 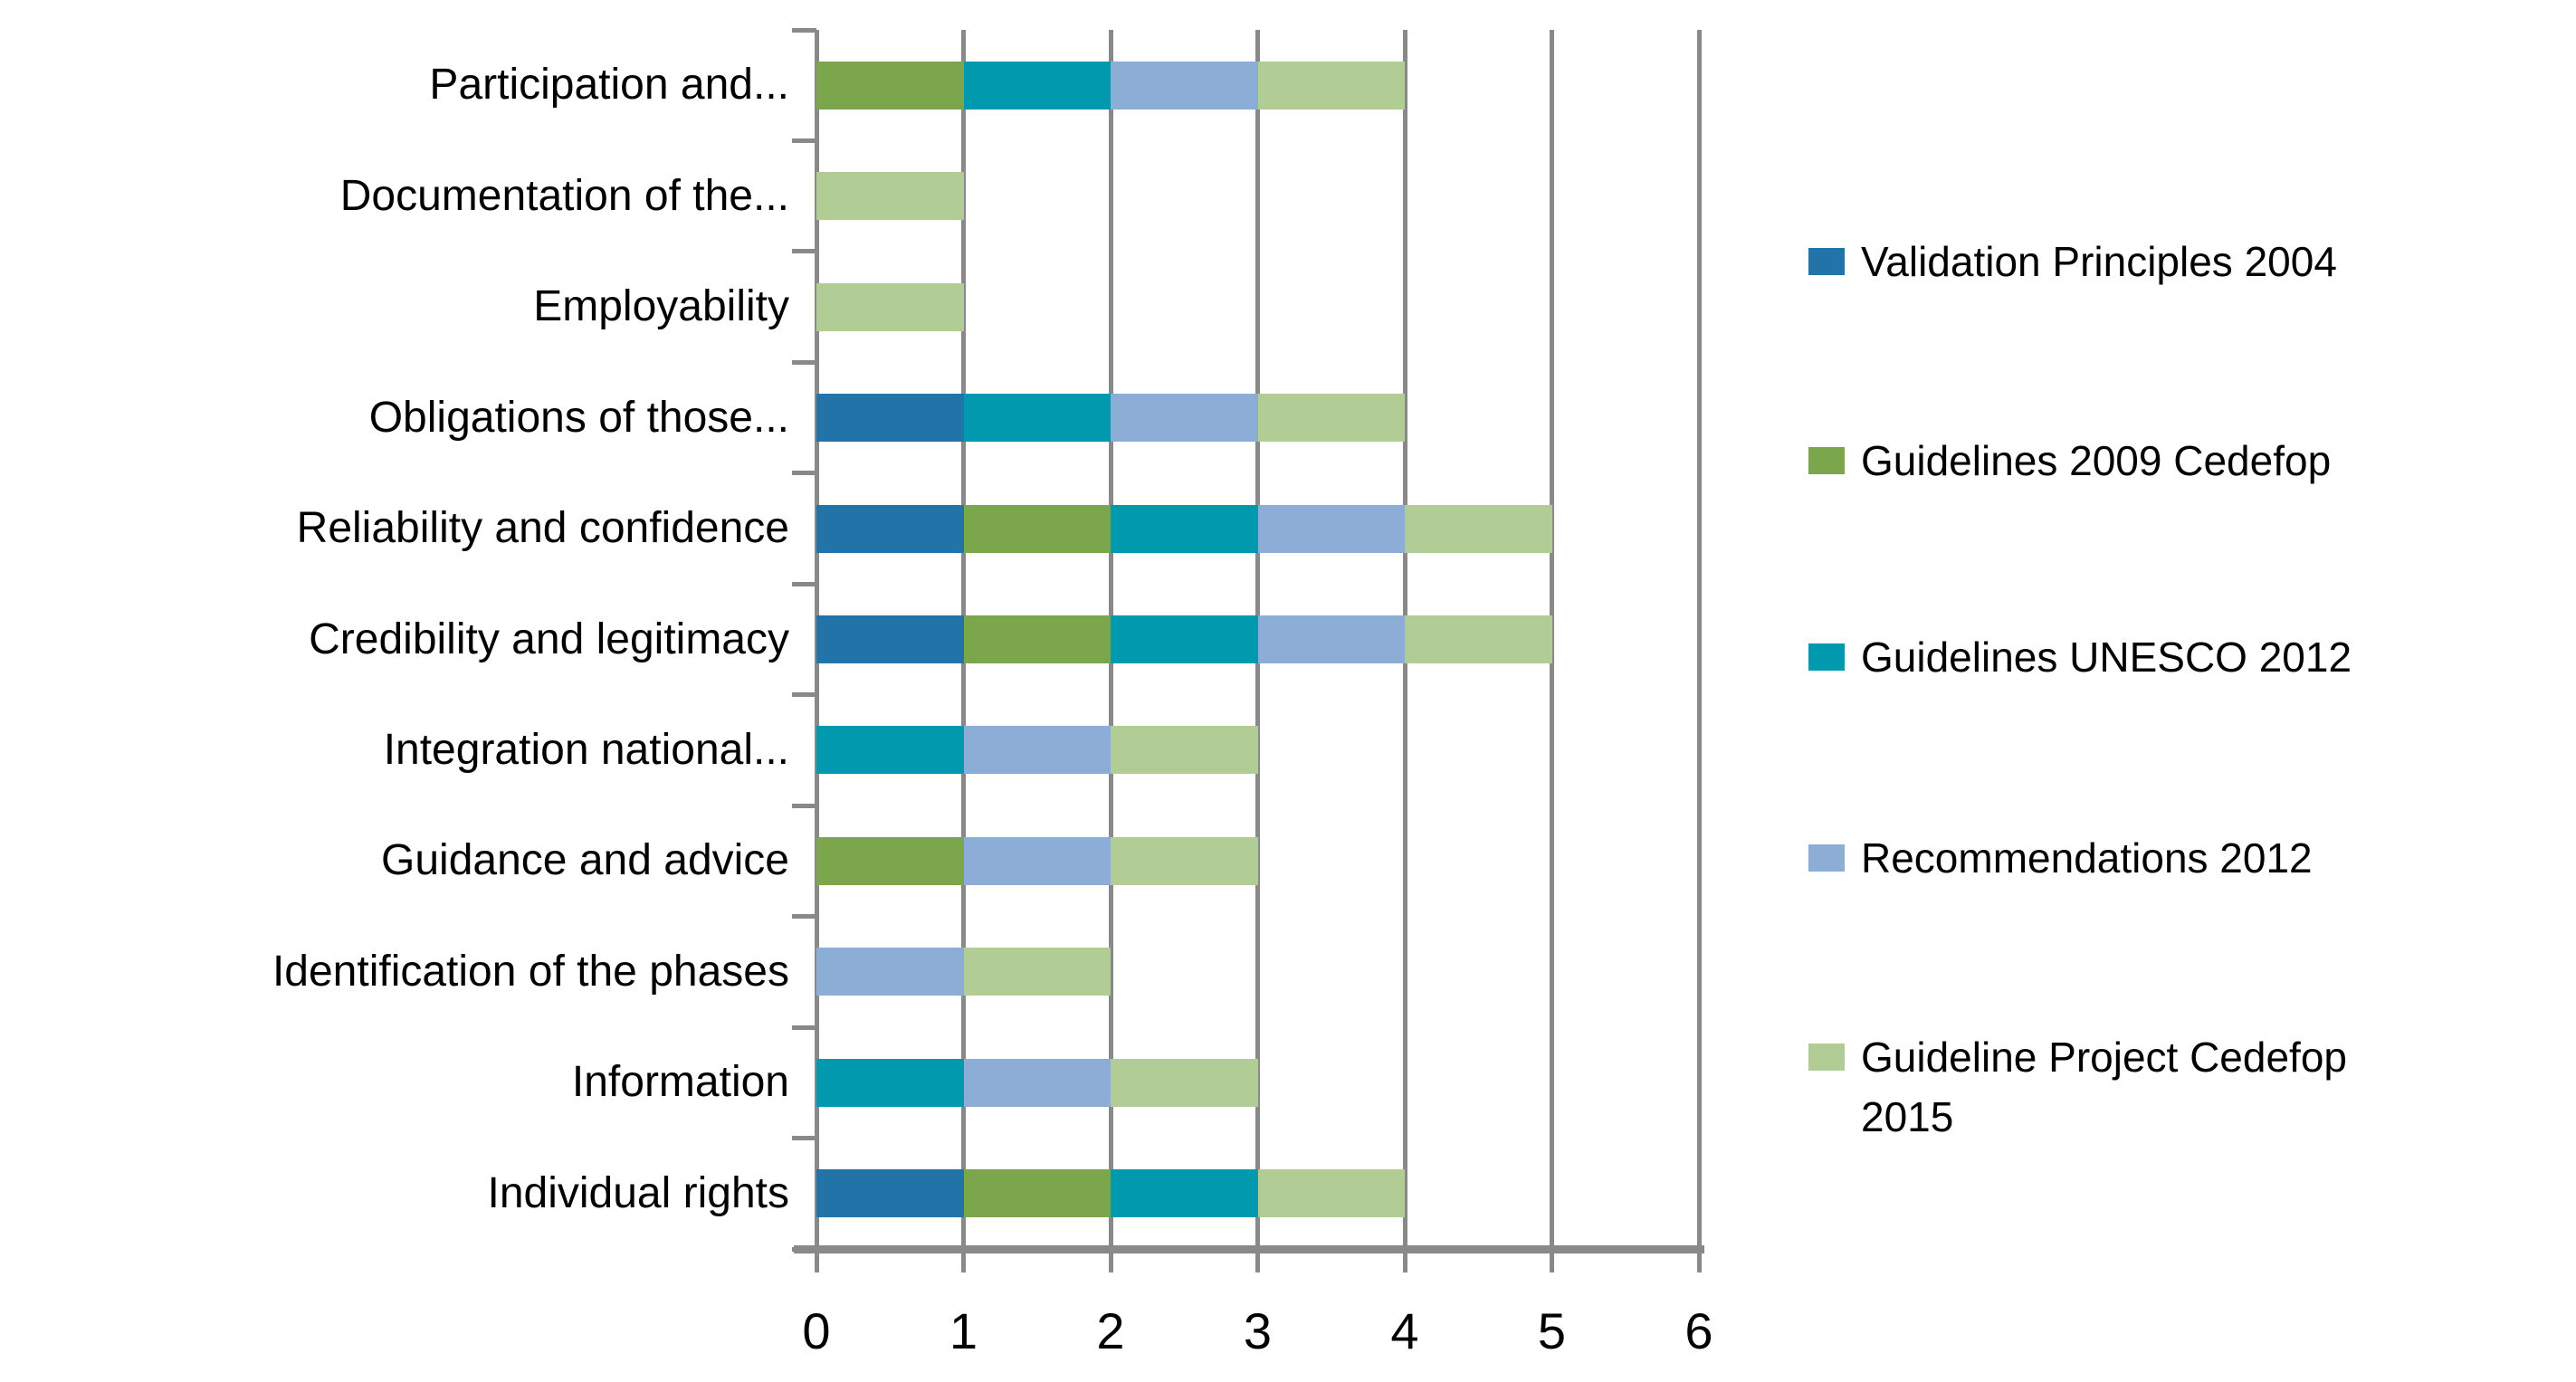 I want to click on category-label: Credibility and legitimacy, so click(x=549, y=639).